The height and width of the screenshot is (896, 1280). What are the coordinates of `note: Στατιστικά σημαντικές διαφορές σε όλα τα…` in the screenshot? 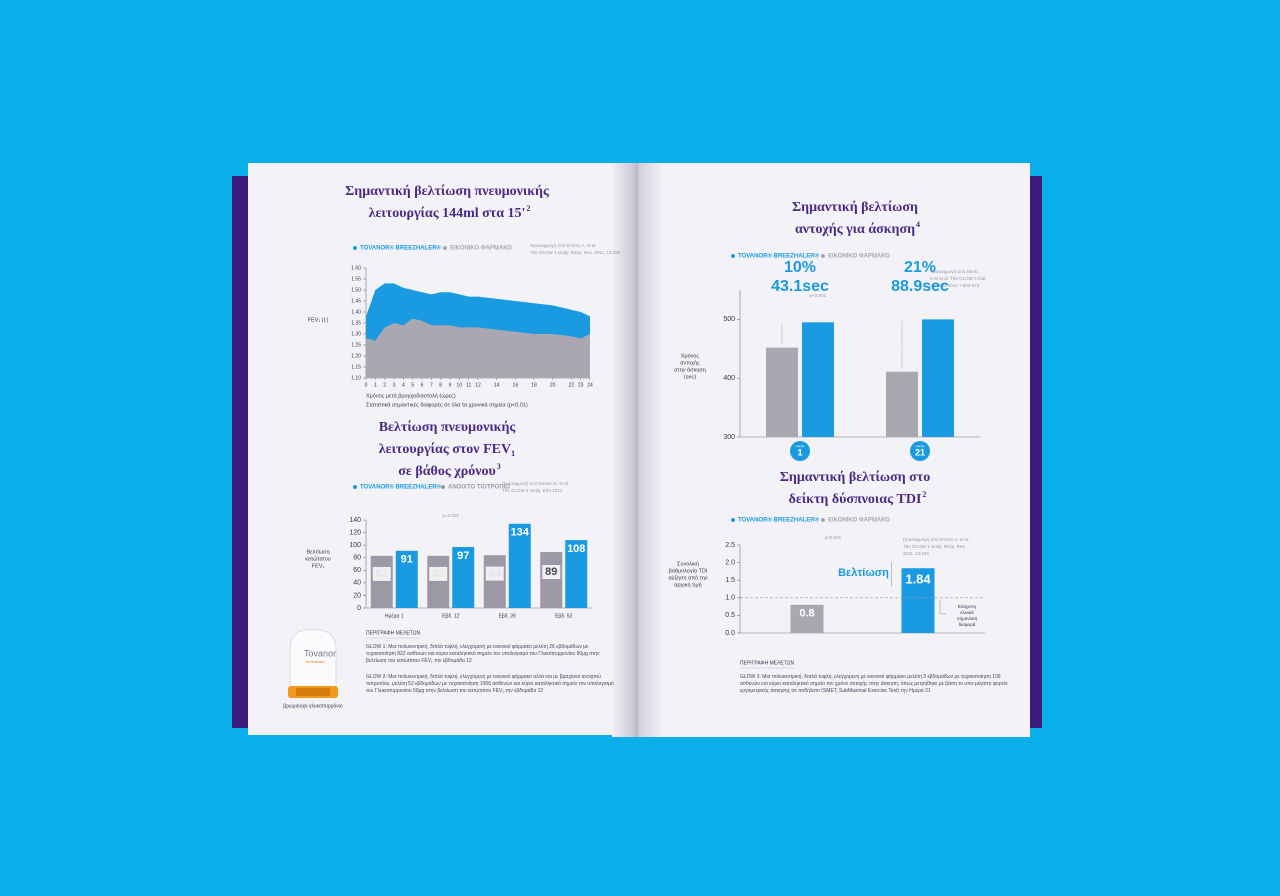 It's located at (447, 404).